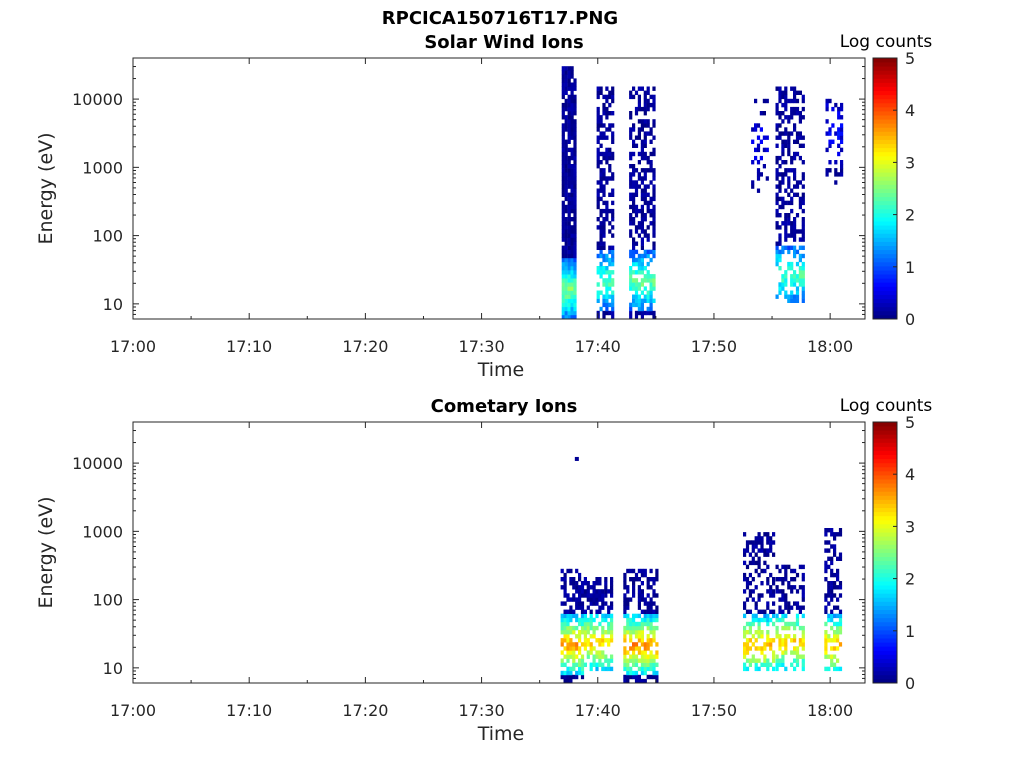  What do you see at coordinates (910, 267) in the screenshot?
I see `colorbar-tick-label: 1` at bounding box center [910, 267].